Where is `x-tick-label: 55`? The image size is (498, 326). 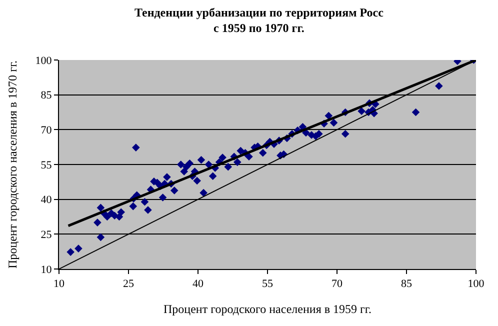
x-tick-label: 55 is located at coordinates (268, 284).